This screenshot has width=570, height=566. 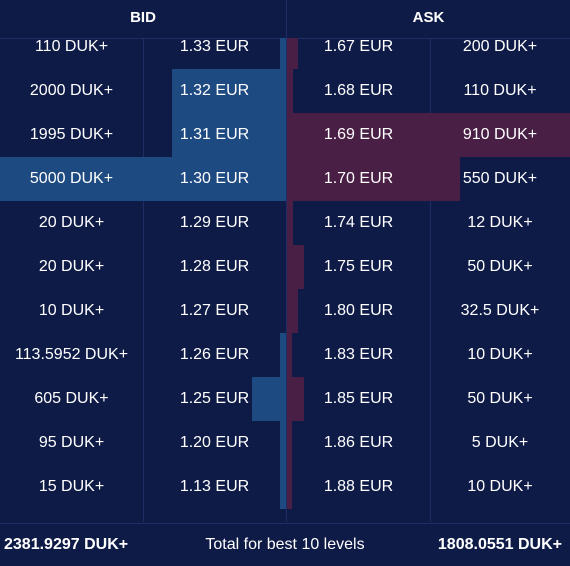 I want to click on bid-quantity: 1995 DUK+, so click(x=71, y=134).